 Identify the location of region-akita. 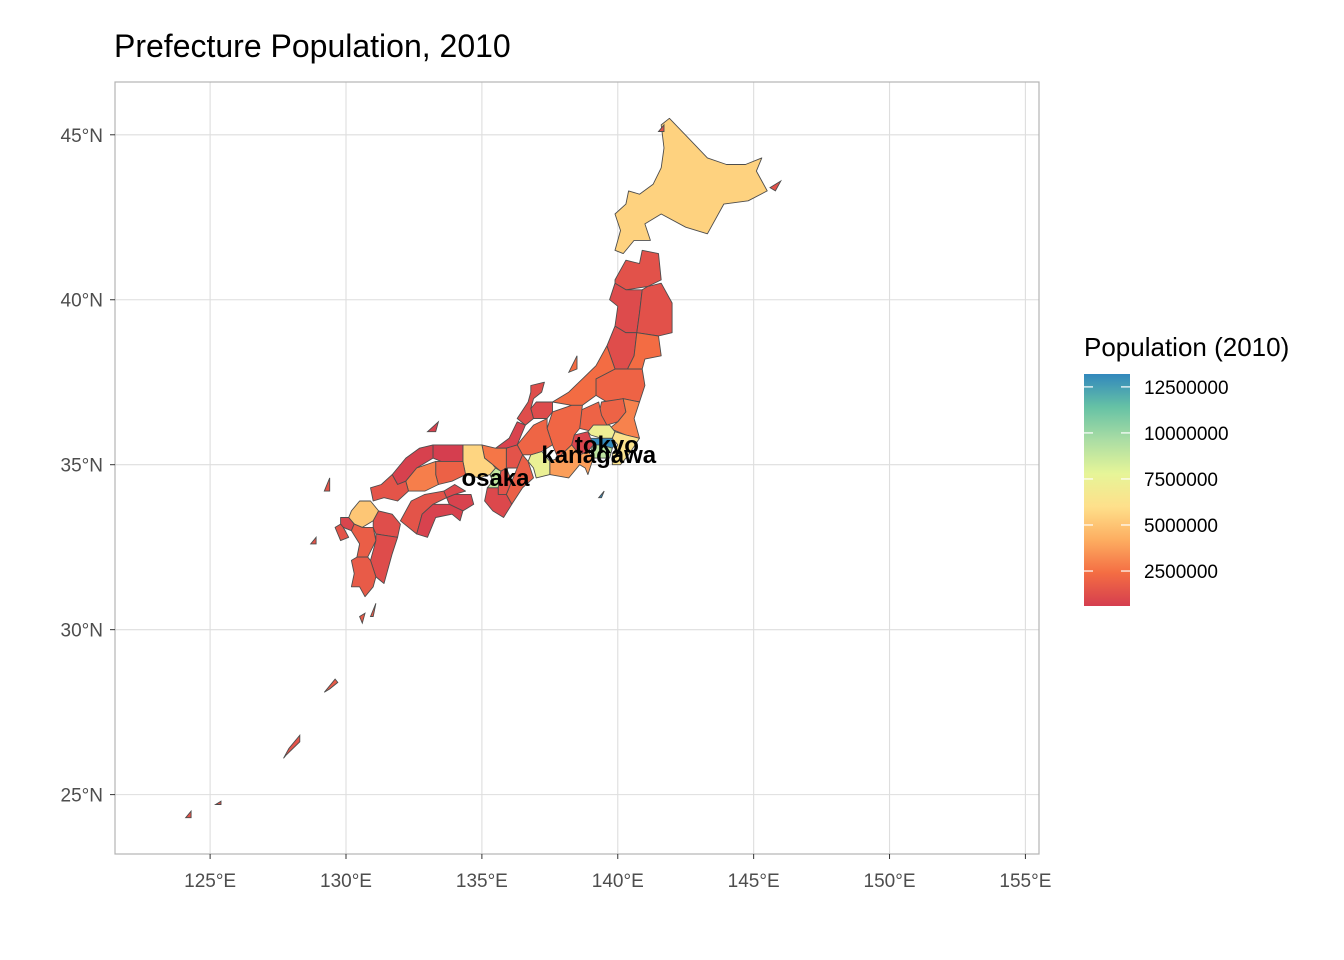
(626, 308).